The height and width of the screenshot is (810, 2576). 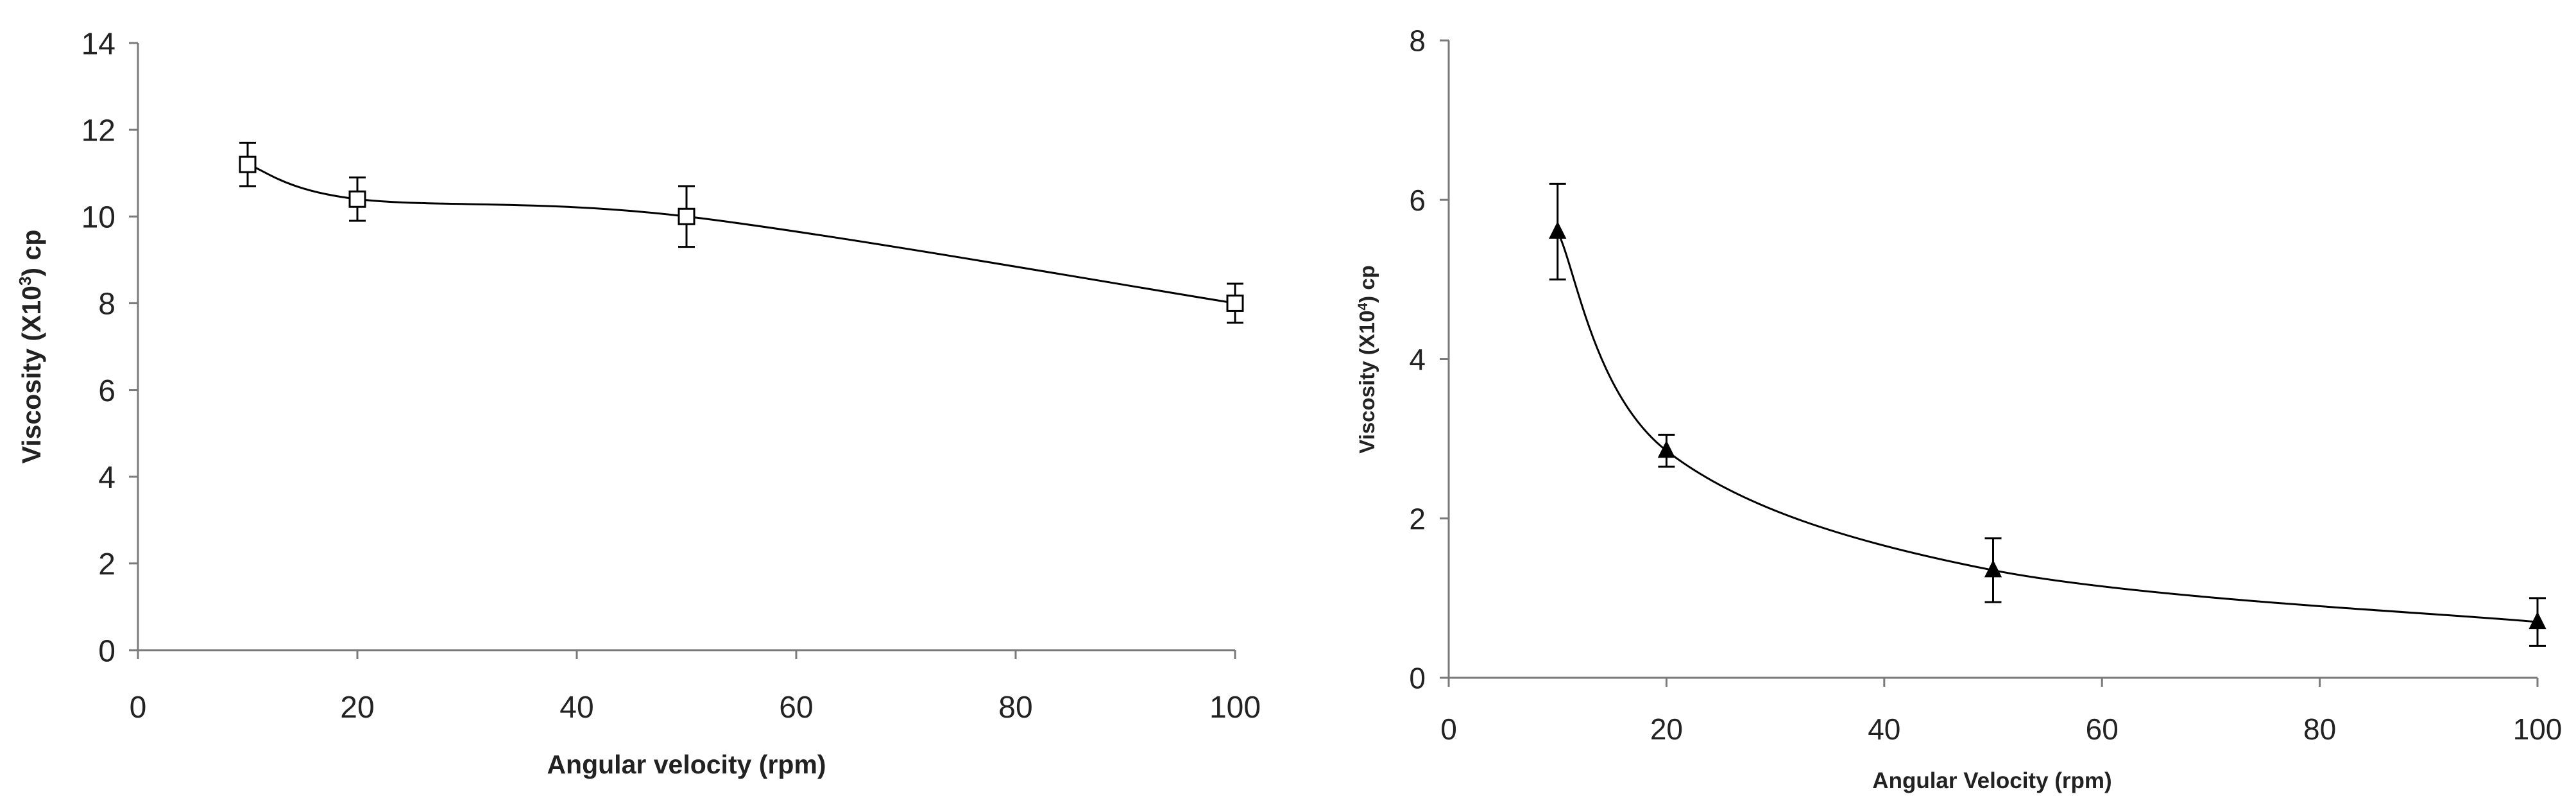 I want to click on y-axis-title: Viscosity (X103) cp, so click(x=30, y=347).